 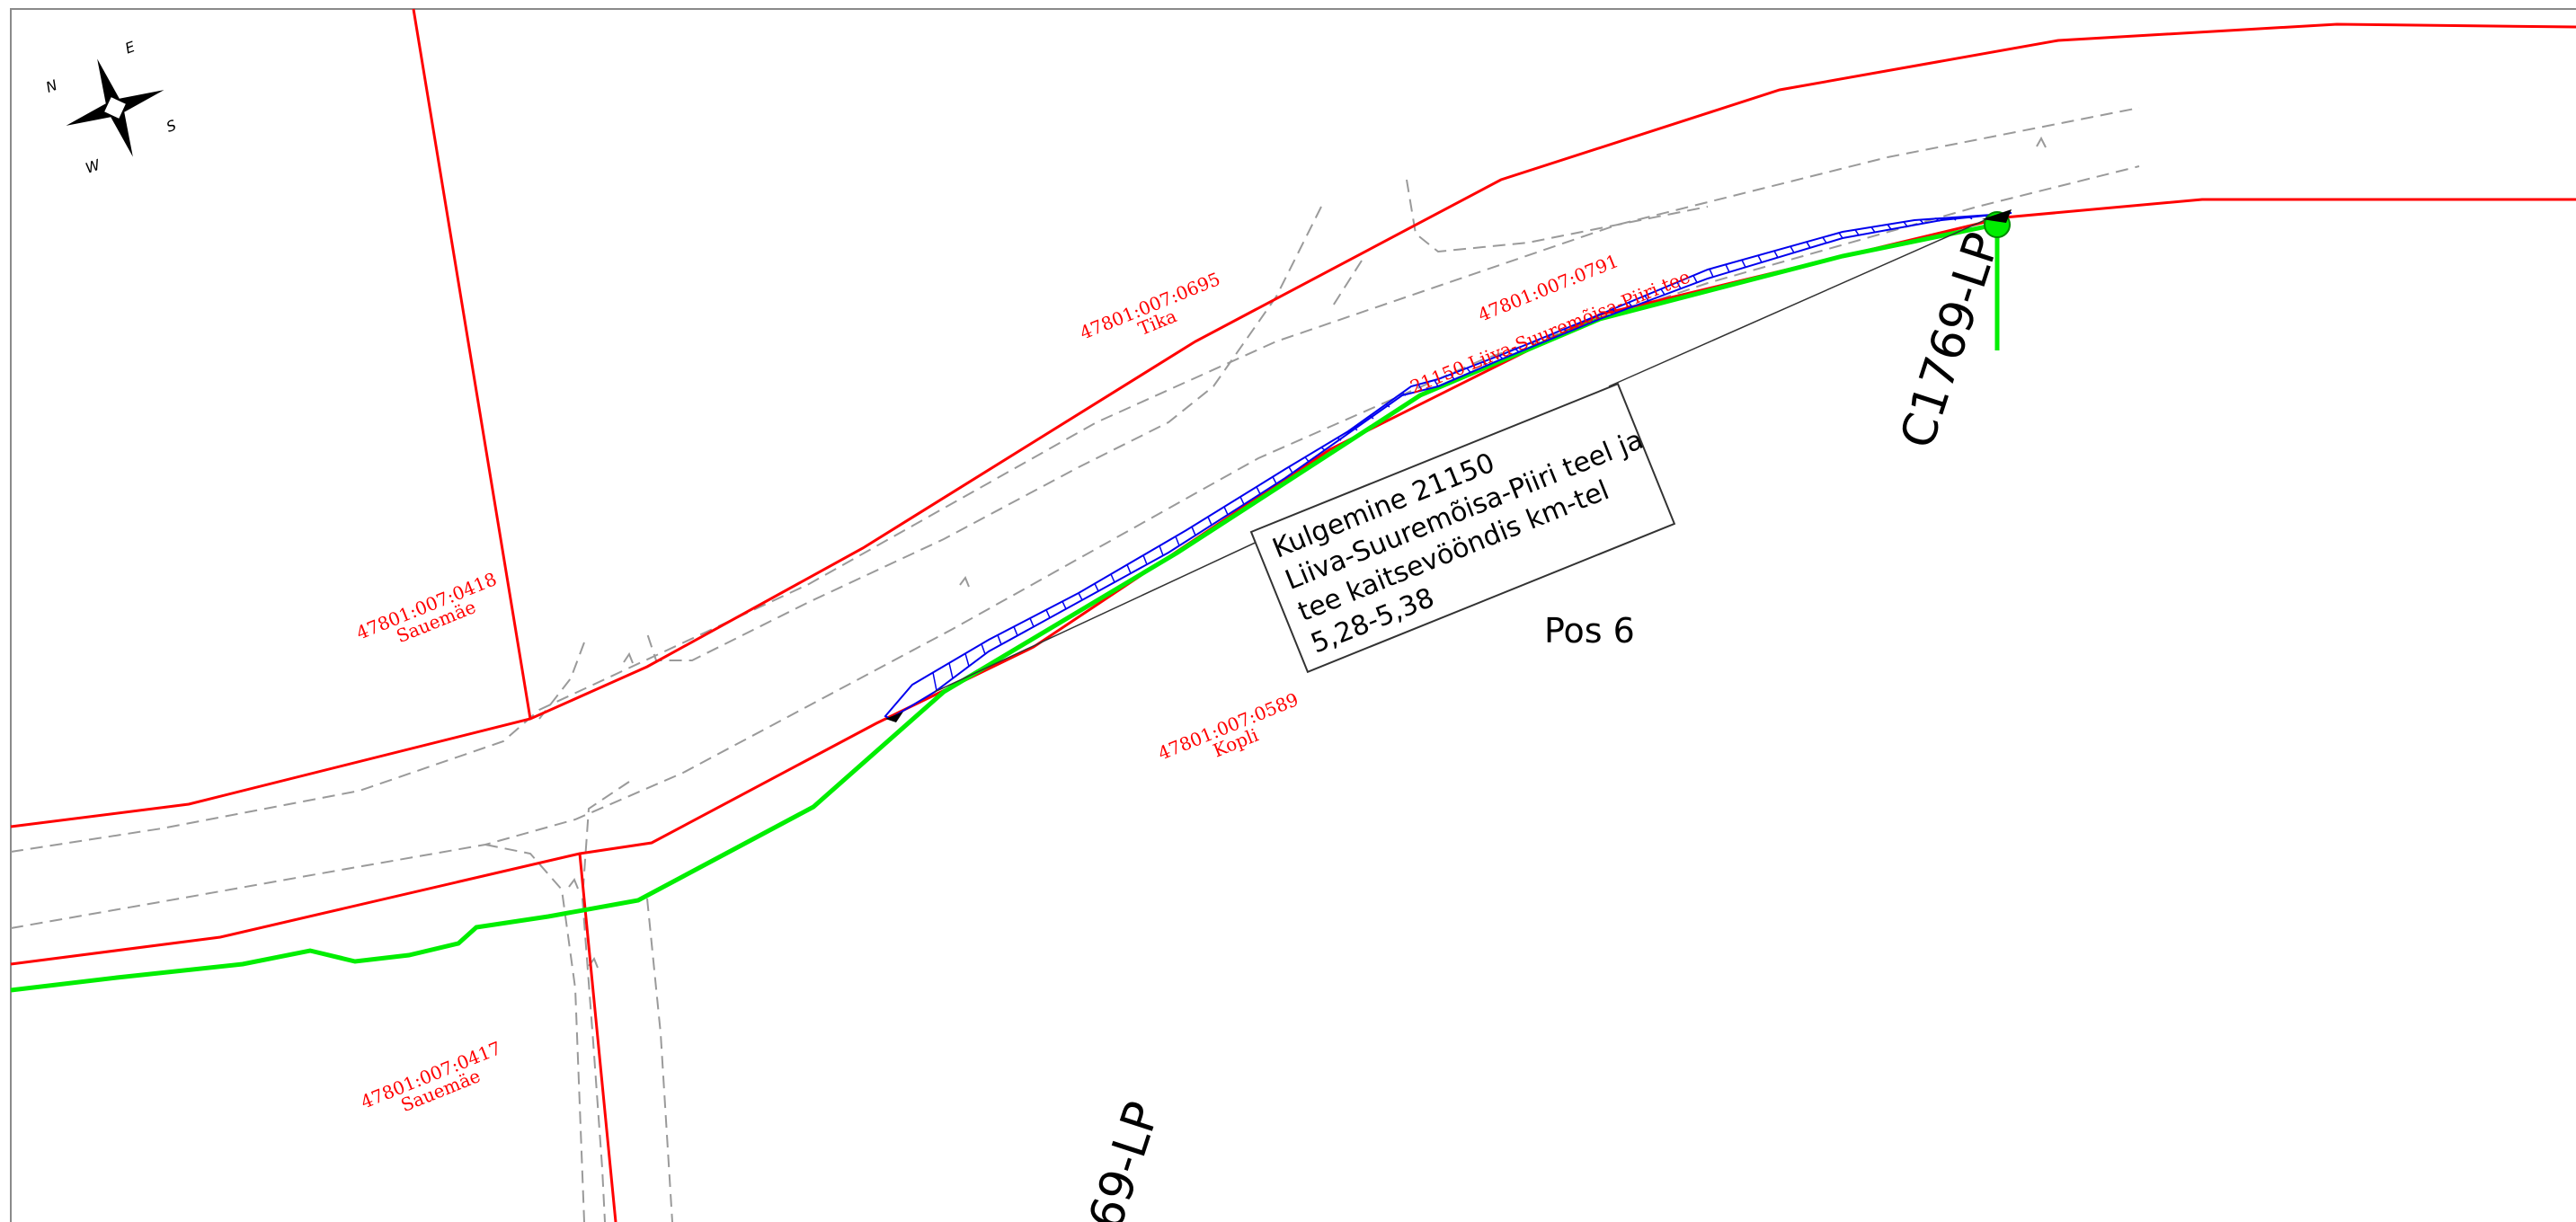 What do you see at coordinates (1099, 615) in the screenshot?
I see `callout-leader-left` at bounding box center [1099, 615].